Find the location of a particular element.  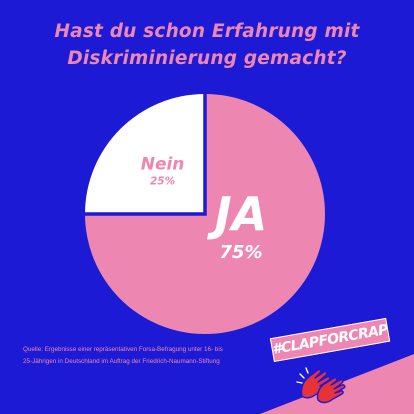

slice-label-ja: JA is located at coordinates (237, 214).